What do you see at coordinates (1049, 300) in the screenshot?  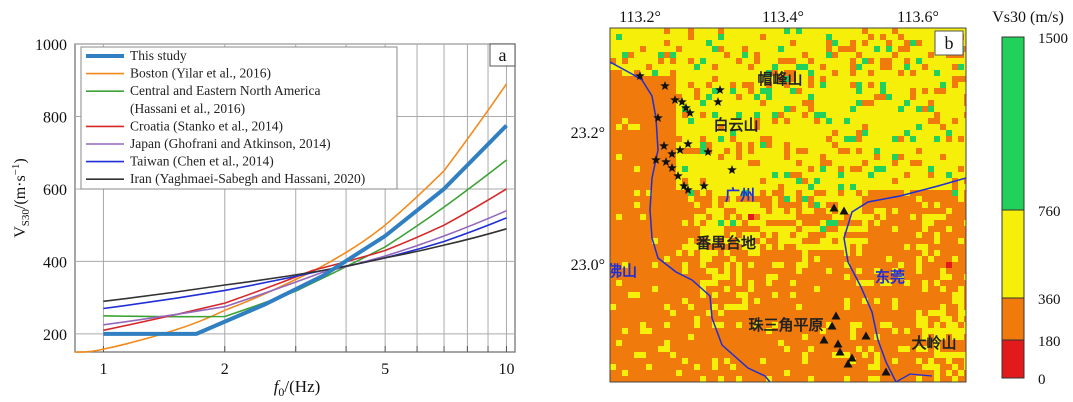 I see `colorbar-label: 360` at bounding box center [1049, 300].